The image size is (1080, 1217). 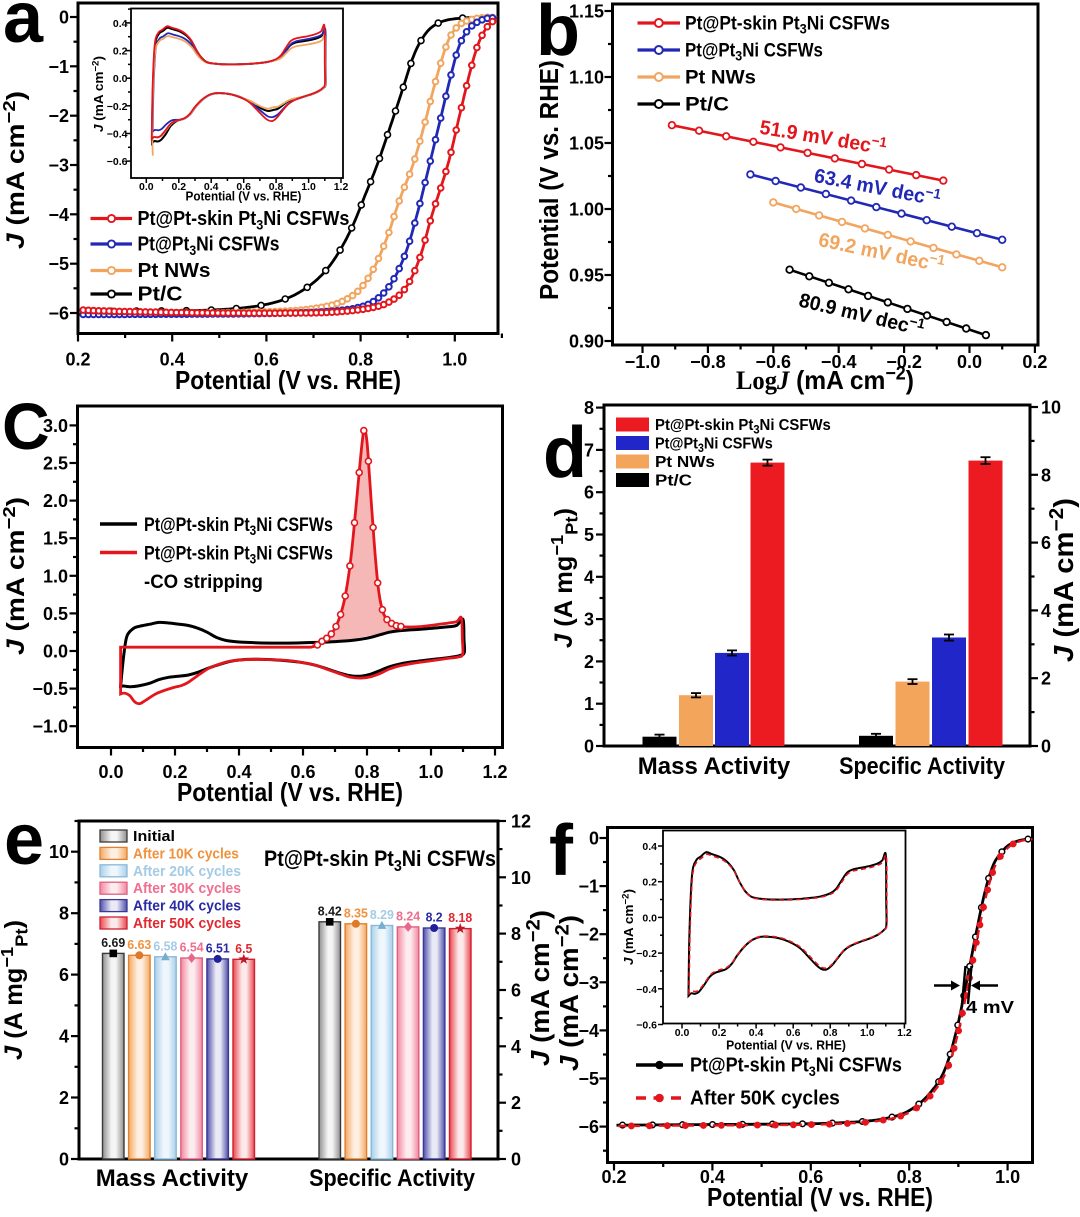 I want to click on svg-text: −5, so click(x=58, y=264).